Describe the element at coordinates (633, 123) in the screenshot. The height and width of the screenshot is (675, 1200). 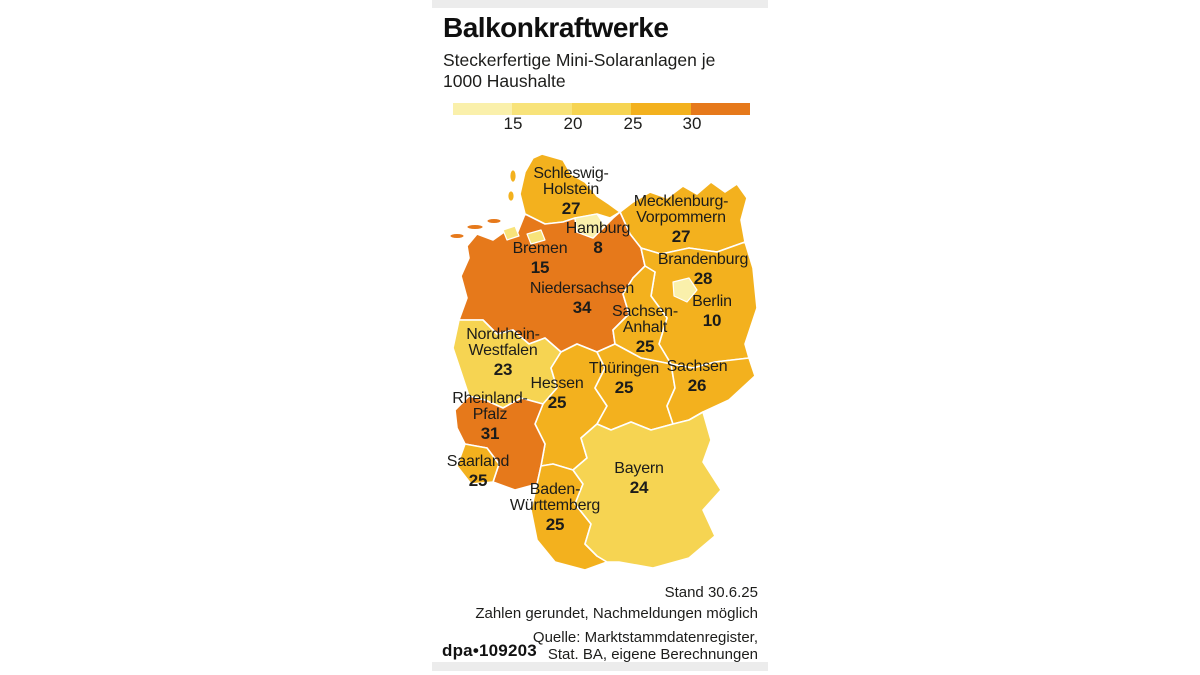
I see `legend-tick-25: 25` at that location.